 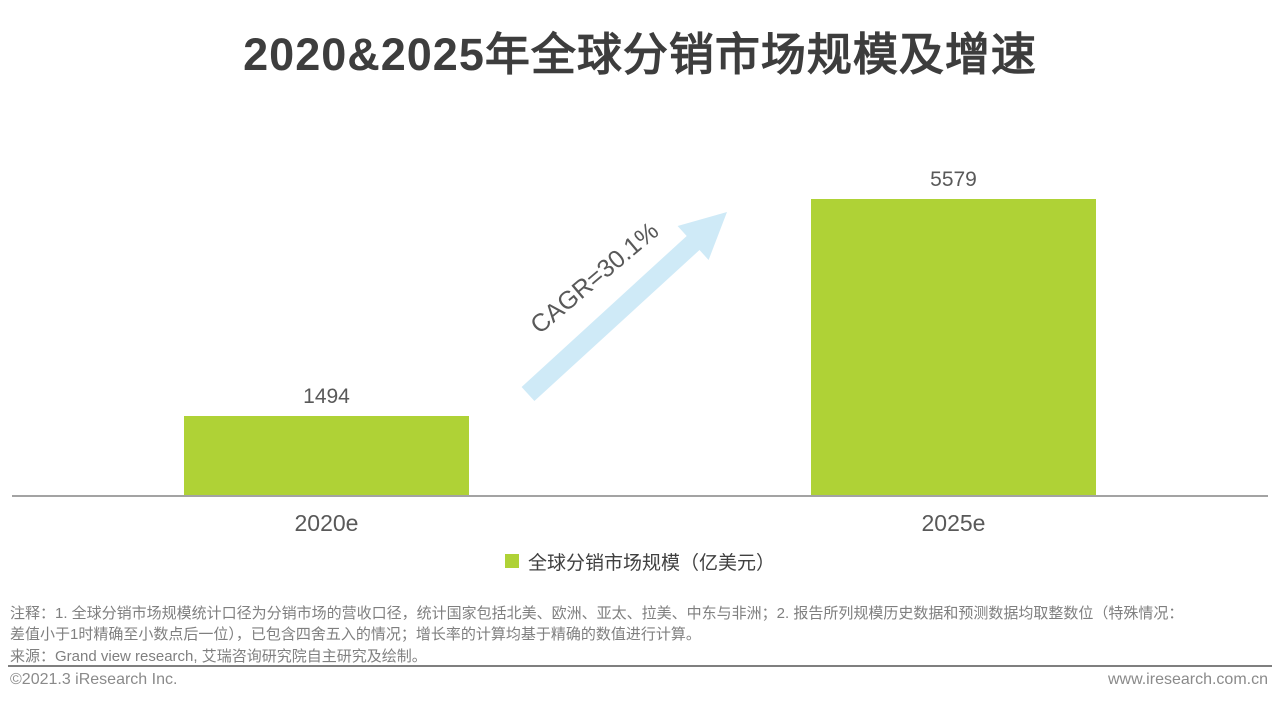 I want to click on source-line: 来源：Grand view research, 艾瑞咨询研究院自主研究及绘制。, so click(x=218, y=656).